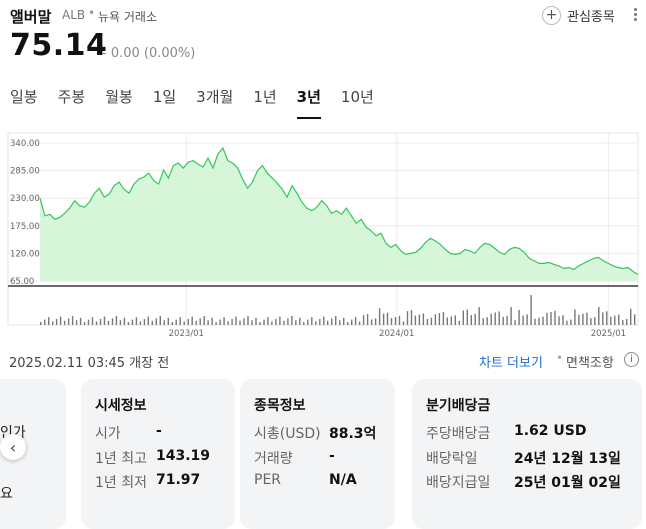 This screenshot has height=529, width=646. Describe the element at coordinates (591, 17) in the screenshot. I see `watchlist-label: 관심종목` at that location.